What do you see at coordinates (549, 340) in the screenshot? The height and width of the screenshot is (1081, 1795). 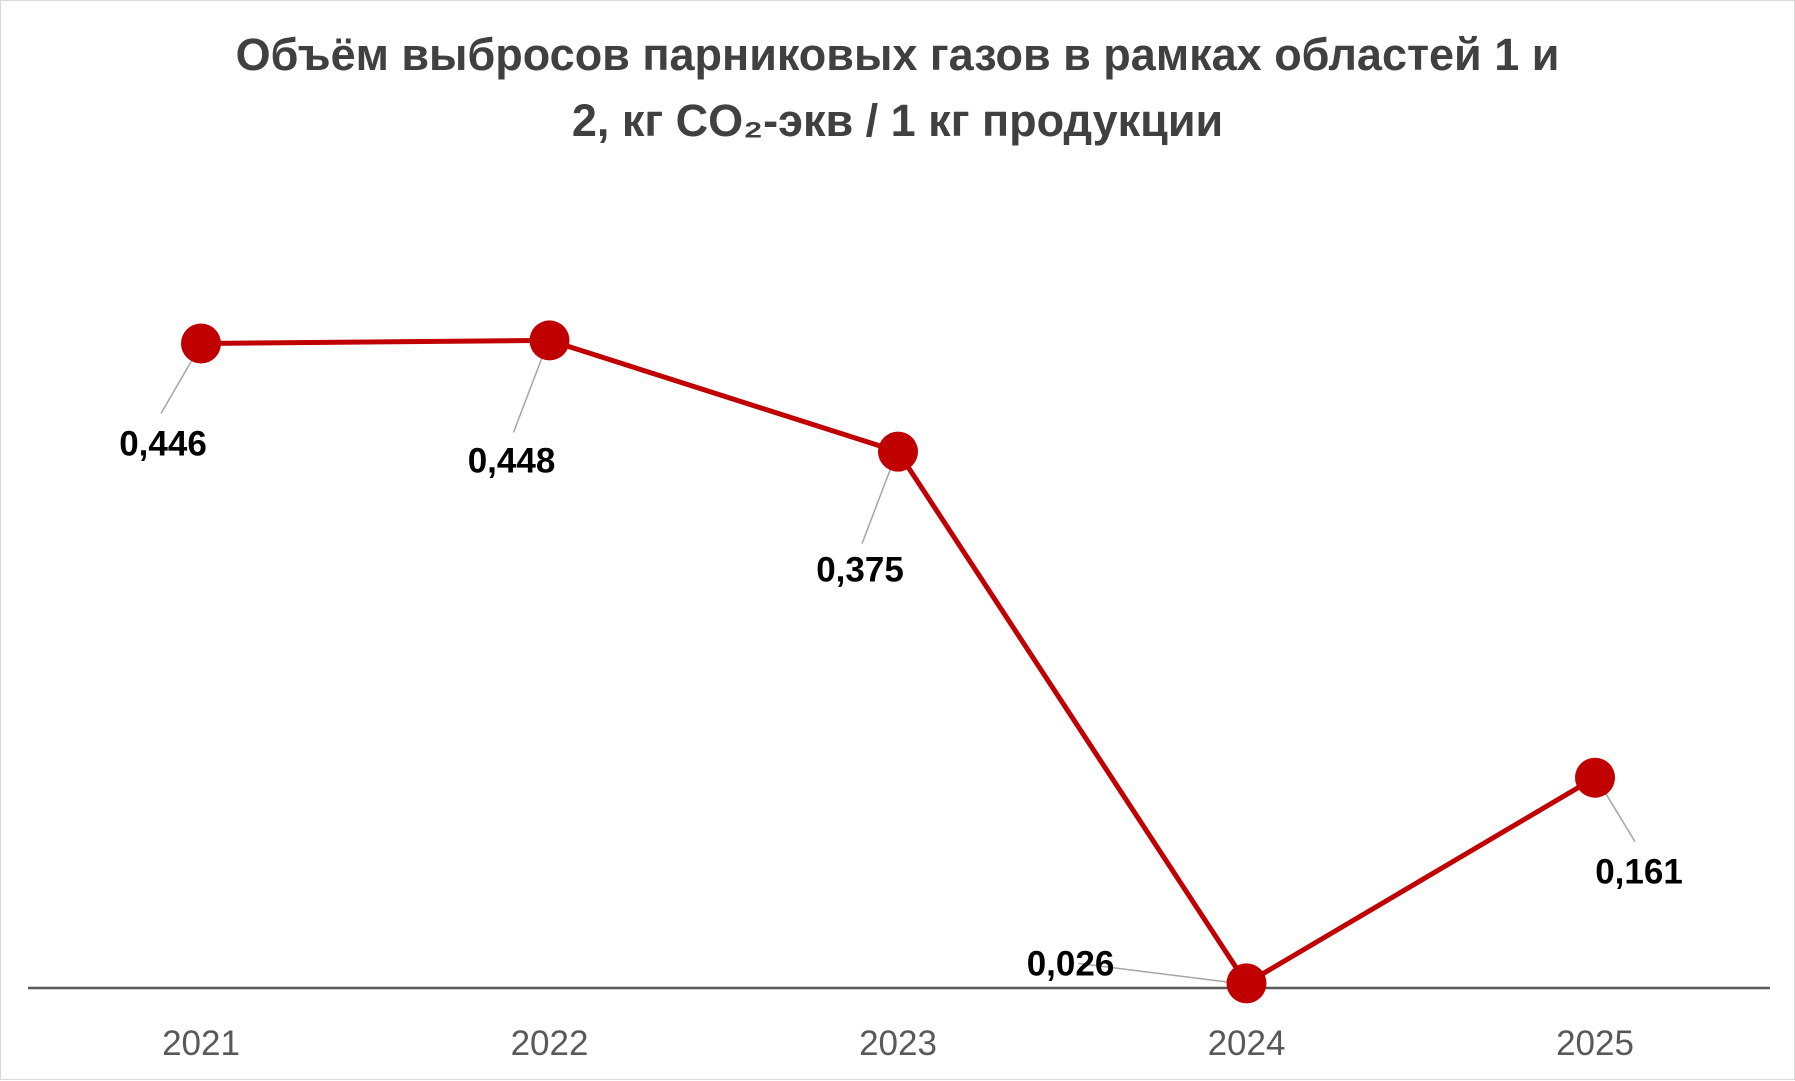 I see `data-point-2022` at bounding box center [549, 340].